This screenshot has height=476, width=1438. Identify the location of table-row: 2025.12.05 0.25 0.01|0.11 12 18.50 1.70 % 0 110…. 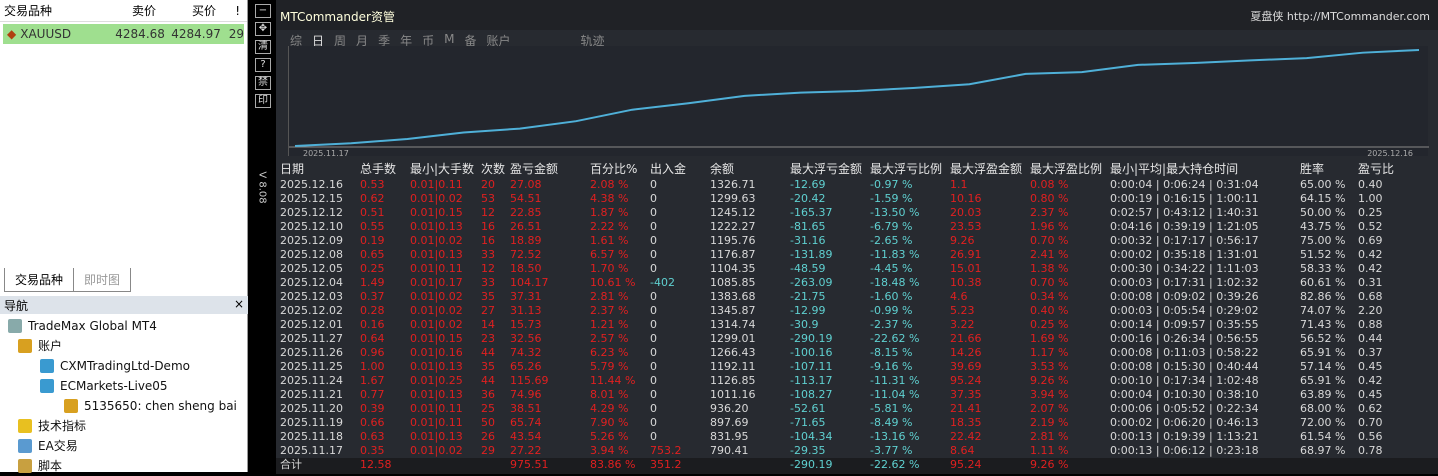
(857, 269).